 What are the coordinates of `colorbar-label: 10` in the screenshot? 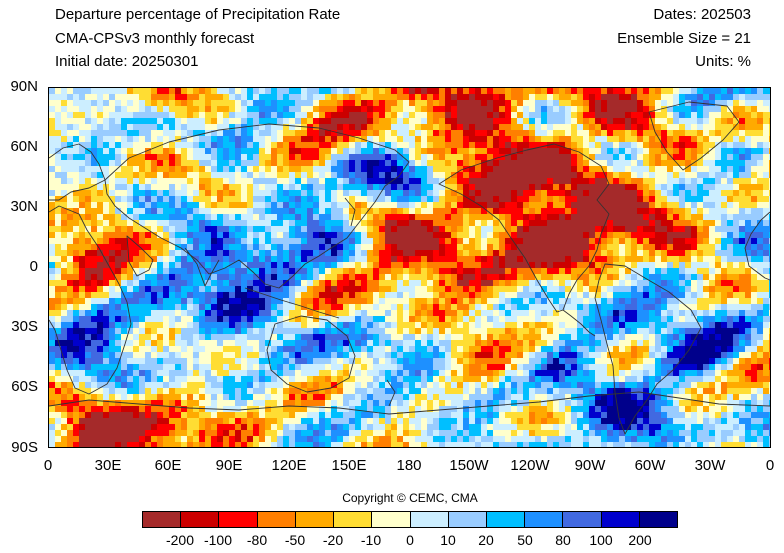 It's located at (448, 540).